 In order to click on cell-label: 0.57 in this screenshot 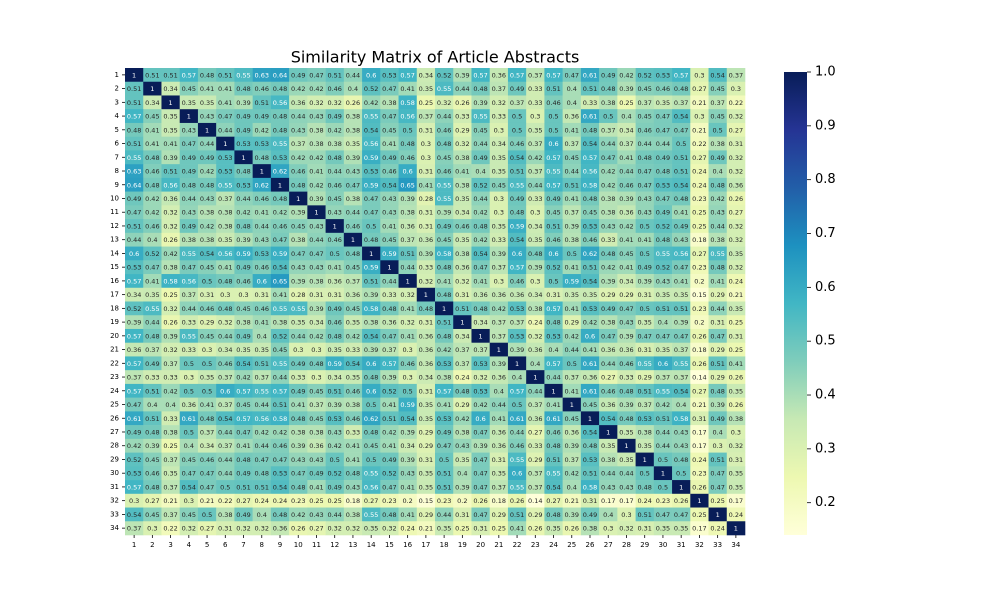, I will do `click(553, 364)`.